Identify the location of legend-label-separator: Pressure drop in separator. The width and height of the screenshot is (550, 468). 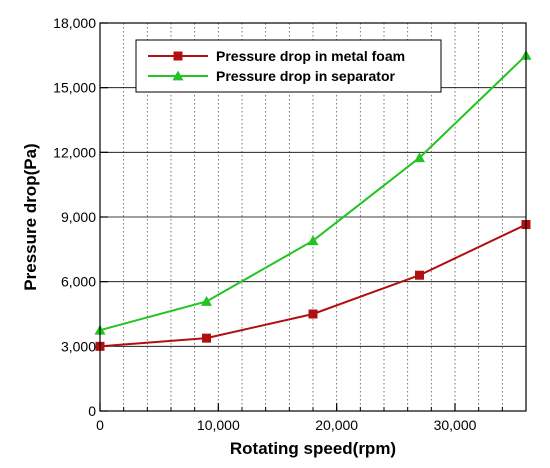
(306, 76).